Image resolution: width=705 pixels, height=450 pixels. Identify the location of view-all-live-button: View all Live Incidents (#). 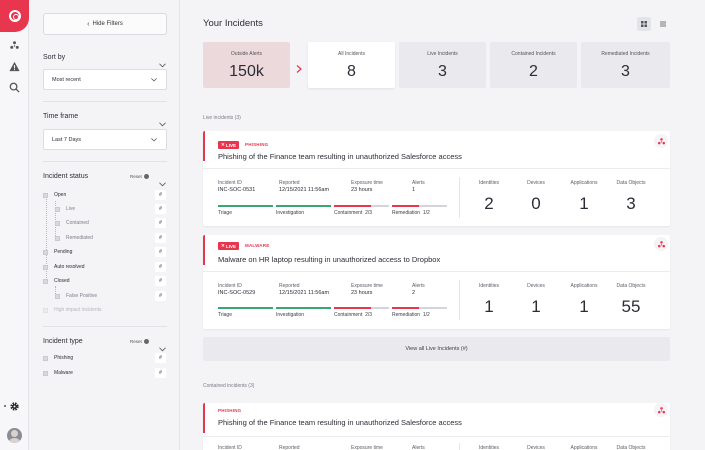
(436, 349).